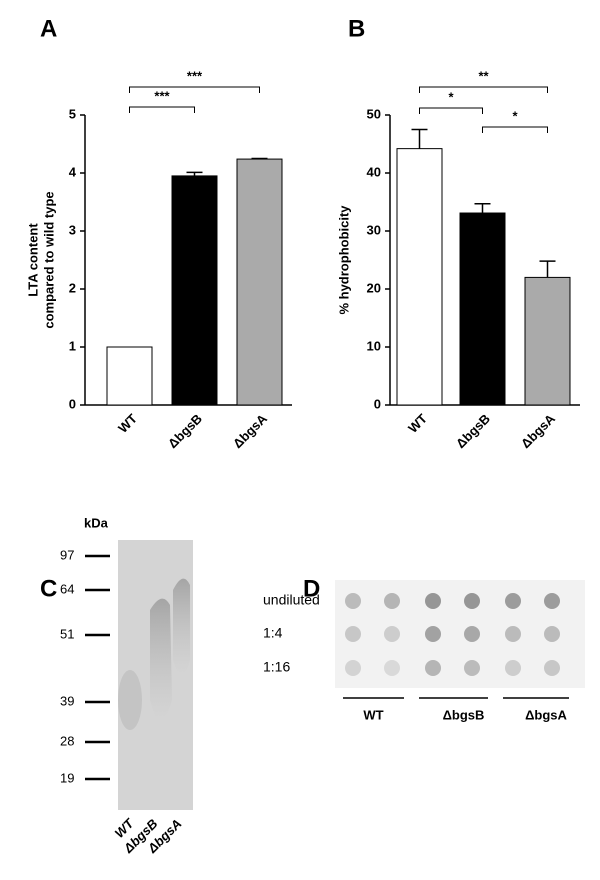  What do you see at coordinates (311, 588) in the screenshot?
I see `panel-label: D` at bounding box center [311, 588].